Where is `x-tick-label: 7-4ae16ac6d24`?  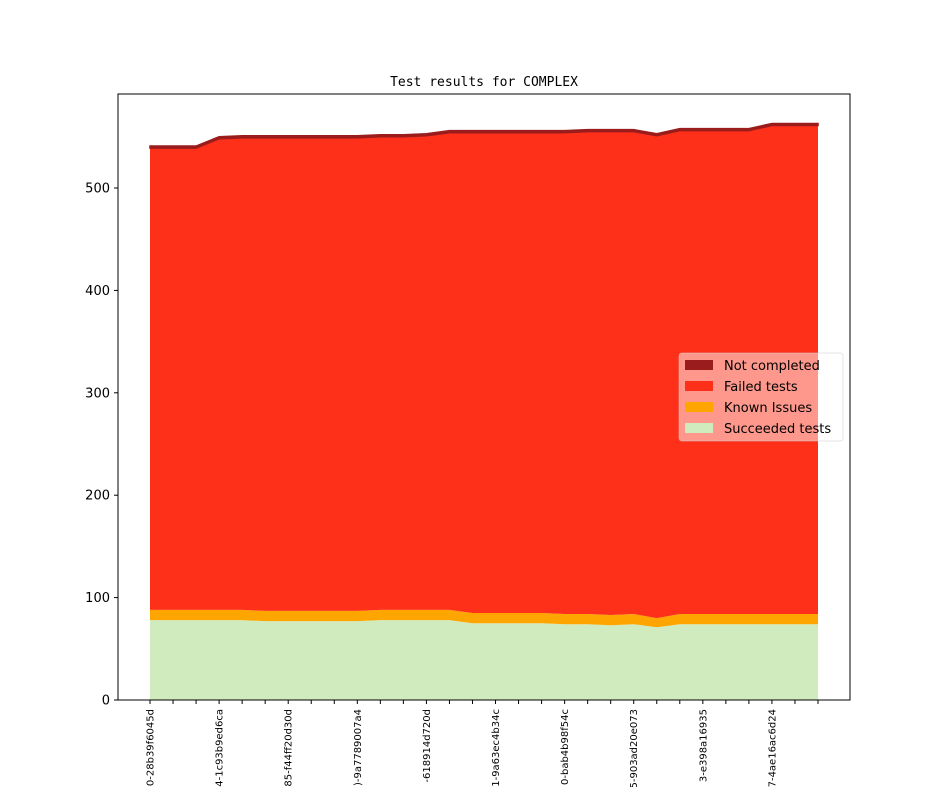 x-tick-label: 7-4ae16ac6d24 is located at coordinates (772, 748).